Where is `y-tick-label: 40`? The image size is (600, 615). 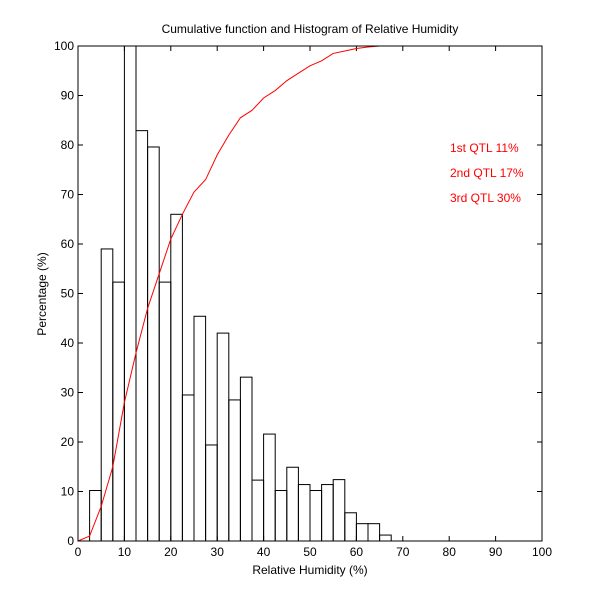 y-tick-label: 40 is located at coordinates (68, 343).